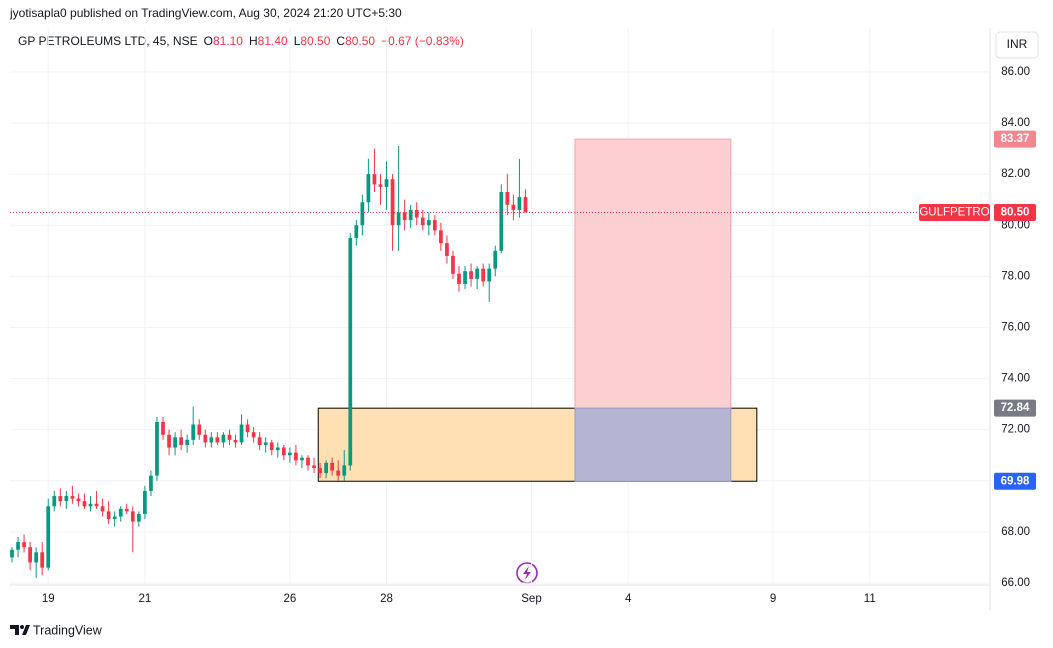 The width and height of the screenshot is (1053, 648). Describe the element at coordinates (253, 41) in the screenshot. I see `legend-label: H` at that location.